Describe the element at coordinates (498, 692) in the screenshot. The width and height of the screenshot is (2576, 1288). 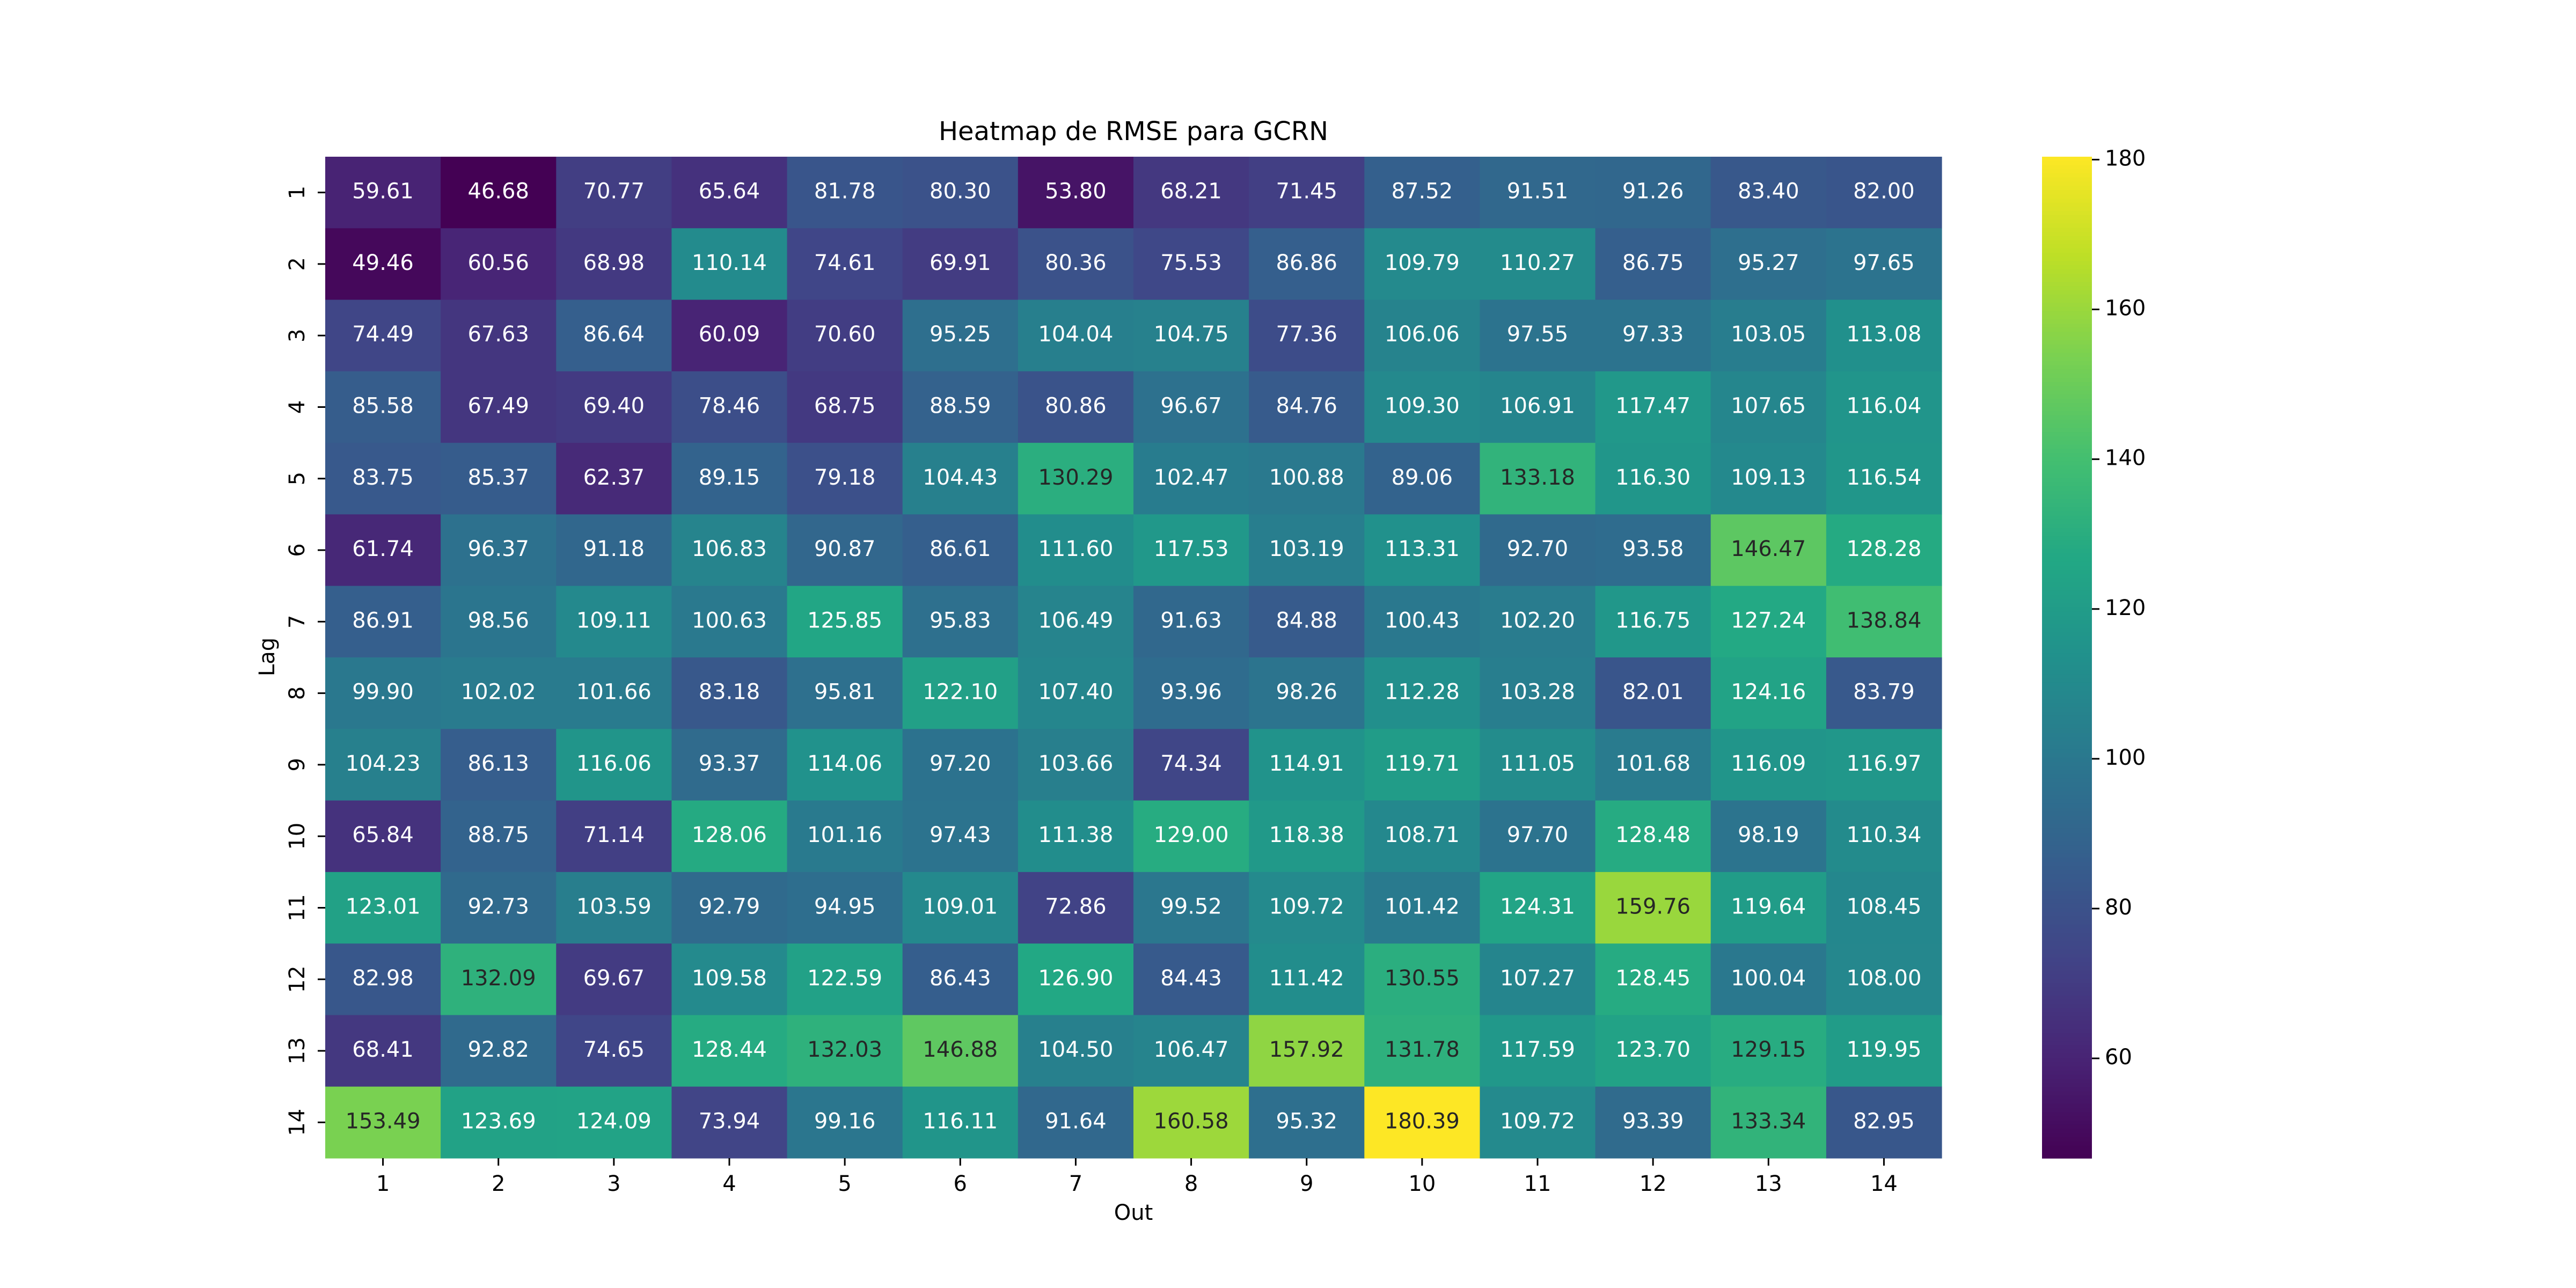
I see `cell-value-r8-c2: 102.02` at that location.